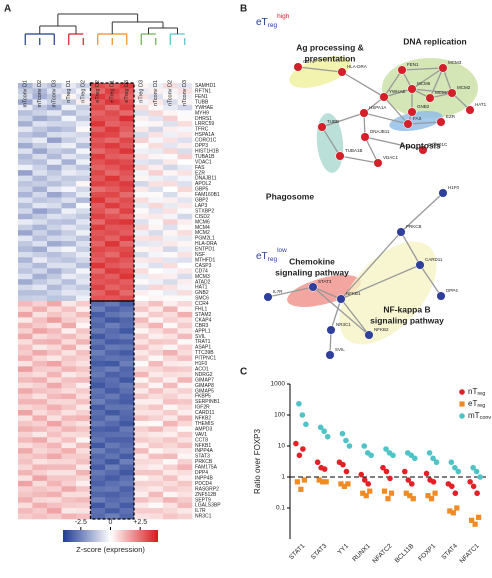 The image size is (492, 578). Describe the element at coordinates (202, 222) in the screenshot. I see `row-label: MCM6` at that location.